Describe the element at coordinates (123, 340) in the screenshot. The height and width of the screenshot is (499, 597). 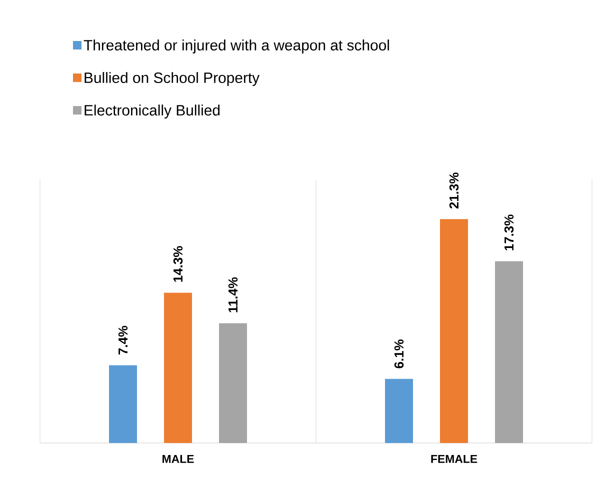
I see `data-label: 7.4%` at that location.